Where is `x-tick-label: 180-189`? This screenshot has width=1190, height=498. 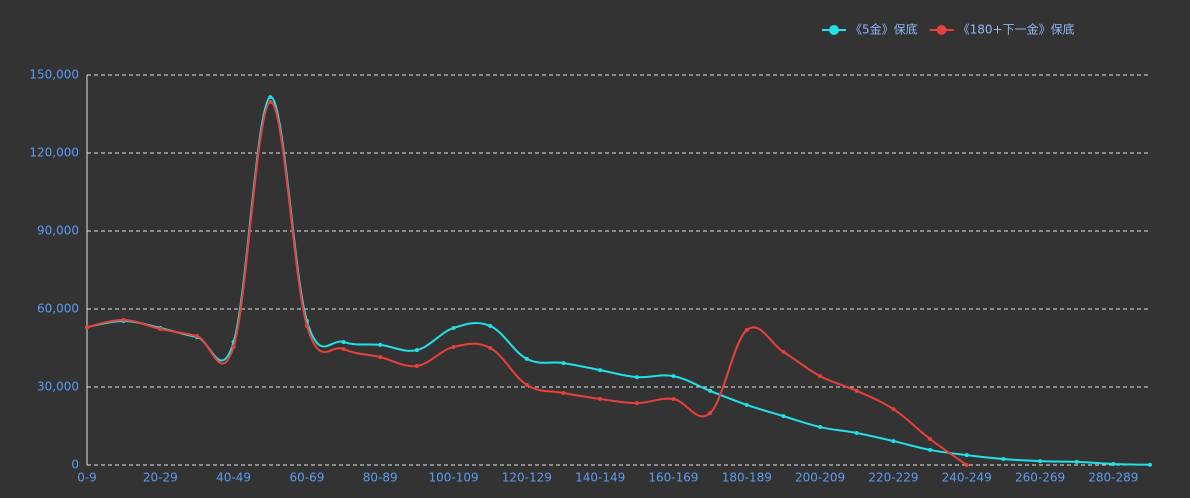 x-tick-label: 180-189 is located at coordinates (747, 478).